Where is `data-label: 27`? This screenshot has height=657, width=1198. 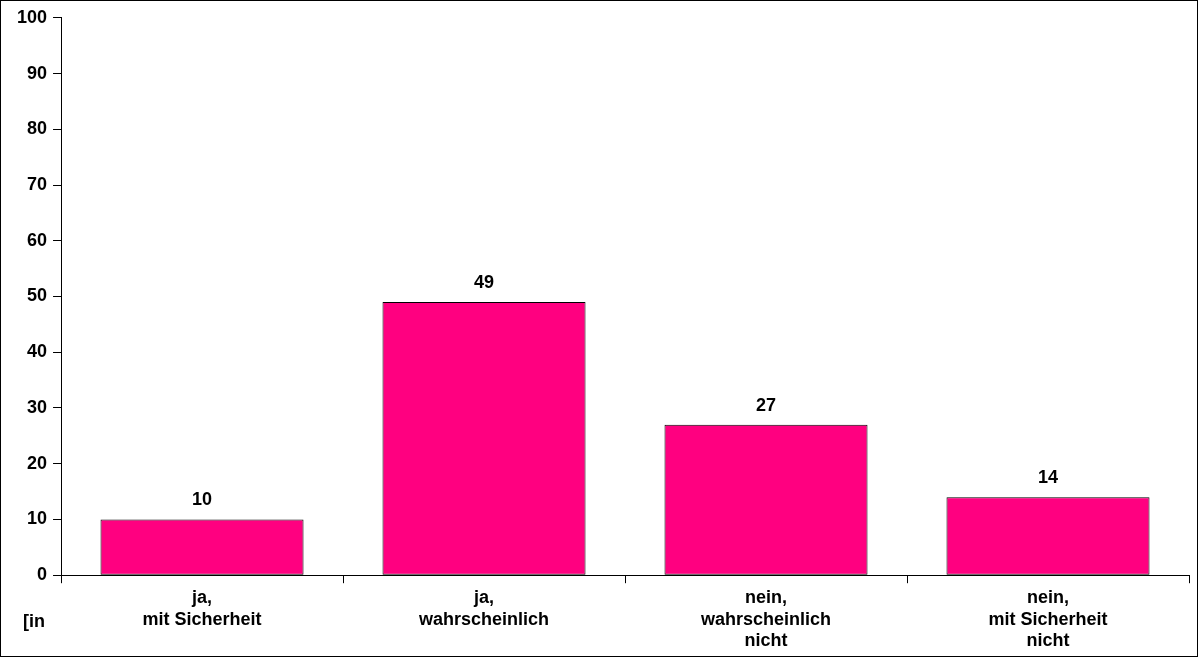 data-label: 27 is located at coordinates (766, 404).